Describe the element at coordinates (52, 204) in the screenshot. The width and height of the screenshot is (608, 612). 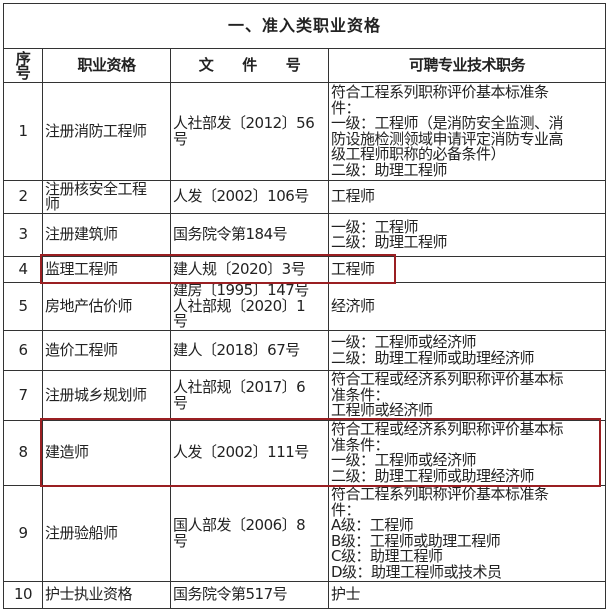
I see `qualification-line: 师` at that location.